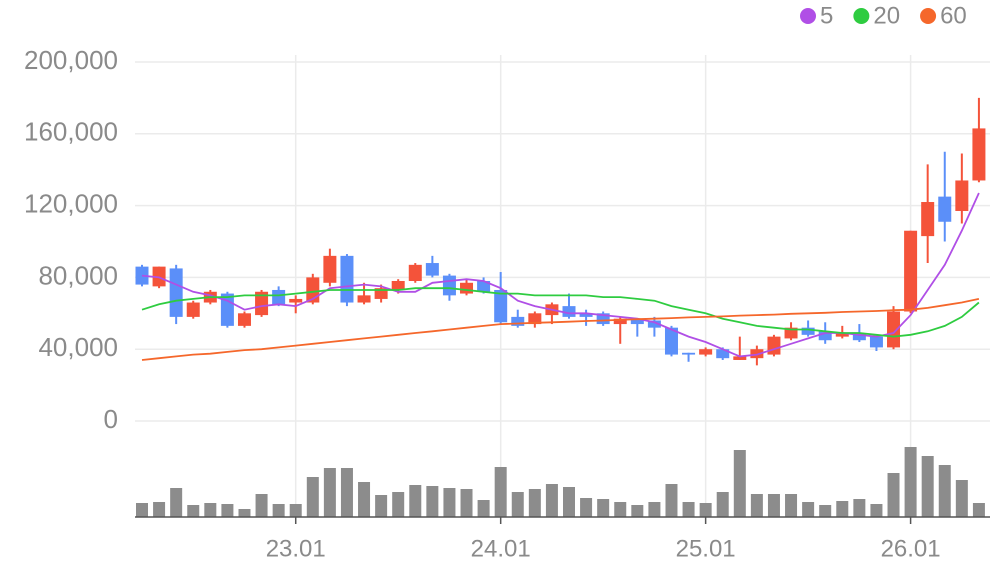 This screenshot has height=567, width=996. Describe the element at coordinates (886, 15) in the screenshot. I see `legend-label: 20` at that location.